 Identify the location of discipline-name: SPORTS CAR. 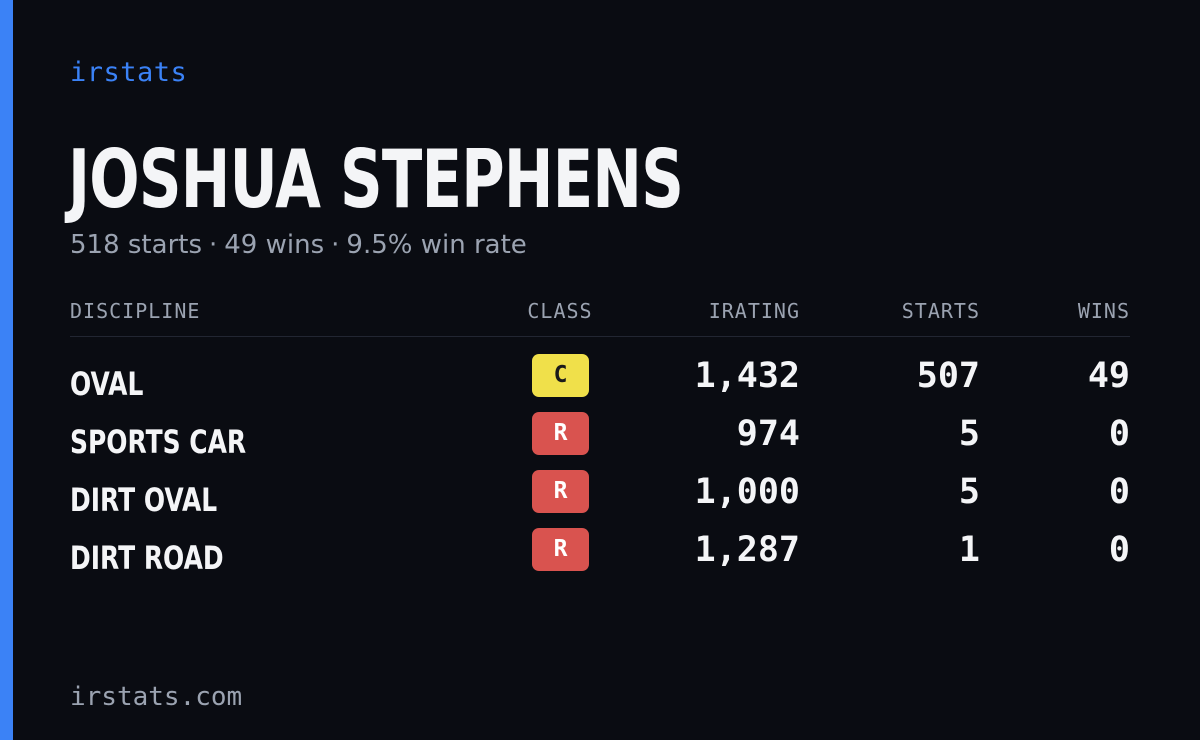
(158, 442).